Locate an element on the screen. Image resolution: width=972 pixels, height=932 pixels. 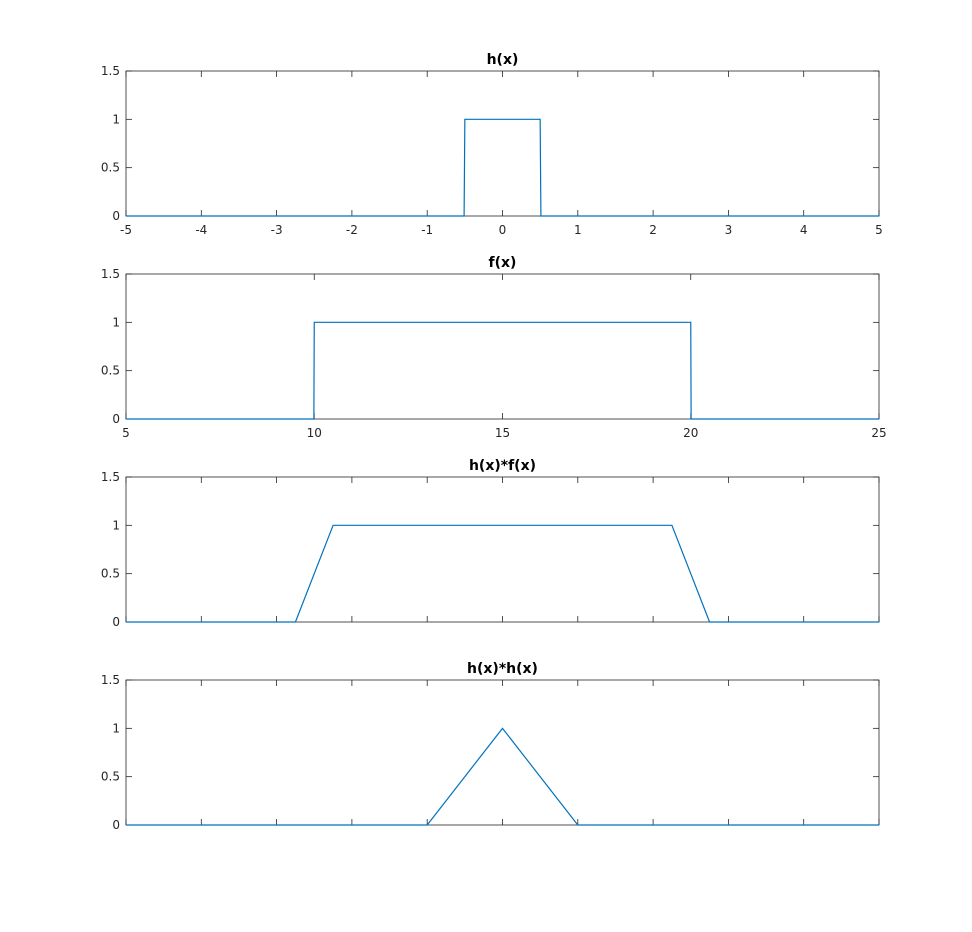
x-tick-label: 4 is located at coordinates (804, 230).